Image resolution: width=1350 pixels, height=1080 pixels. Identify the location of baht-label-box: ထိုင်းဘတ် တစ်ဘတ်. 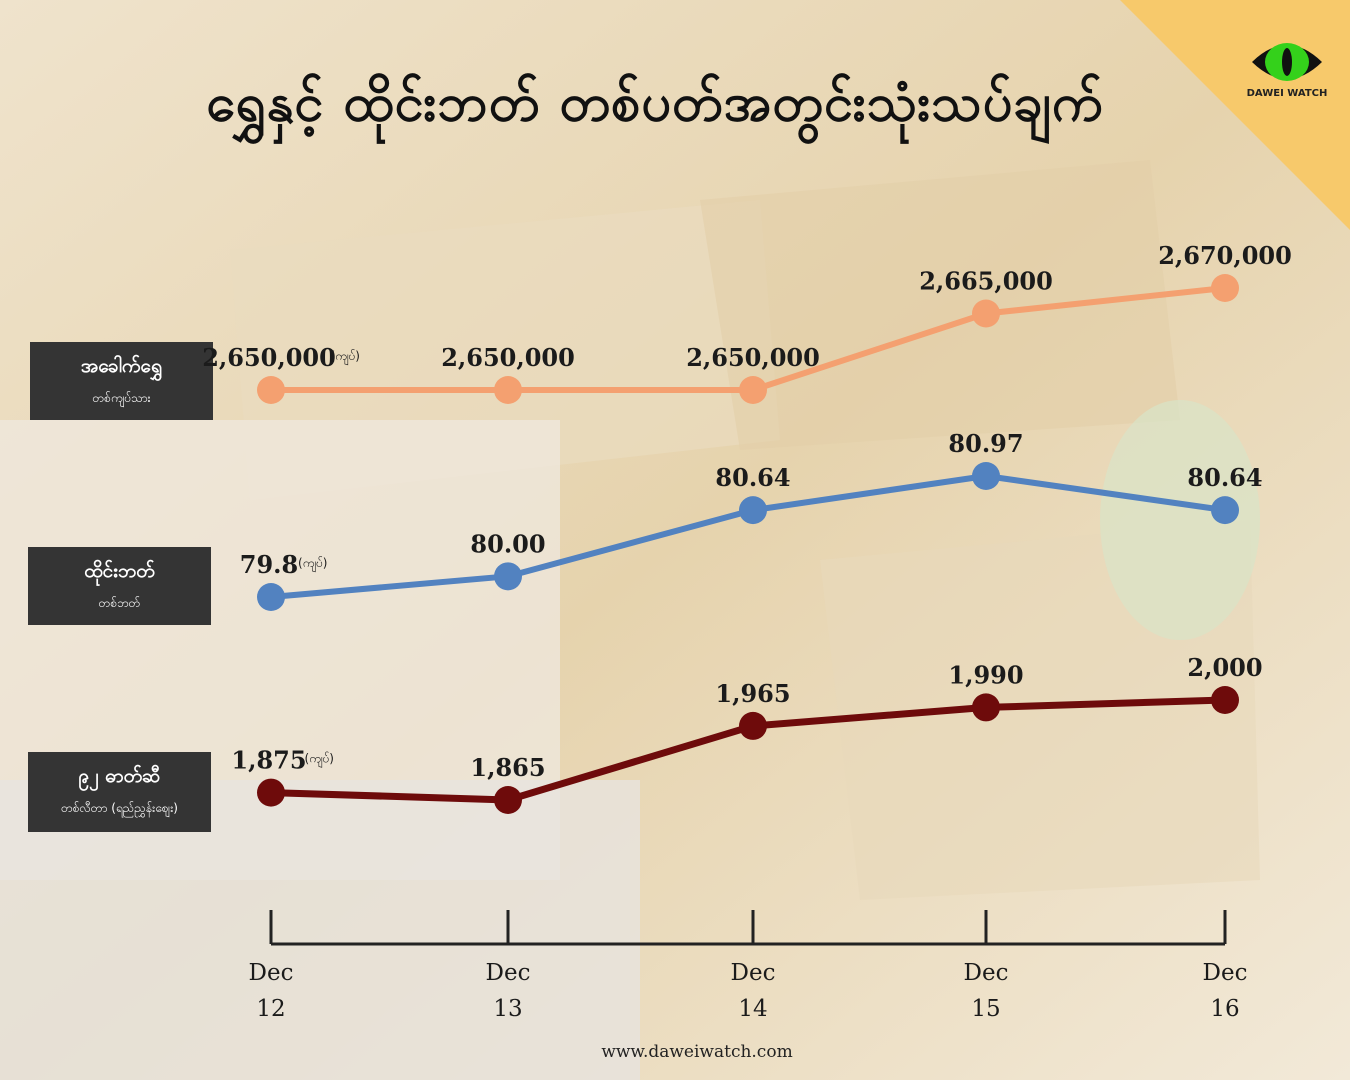
(119, 586).